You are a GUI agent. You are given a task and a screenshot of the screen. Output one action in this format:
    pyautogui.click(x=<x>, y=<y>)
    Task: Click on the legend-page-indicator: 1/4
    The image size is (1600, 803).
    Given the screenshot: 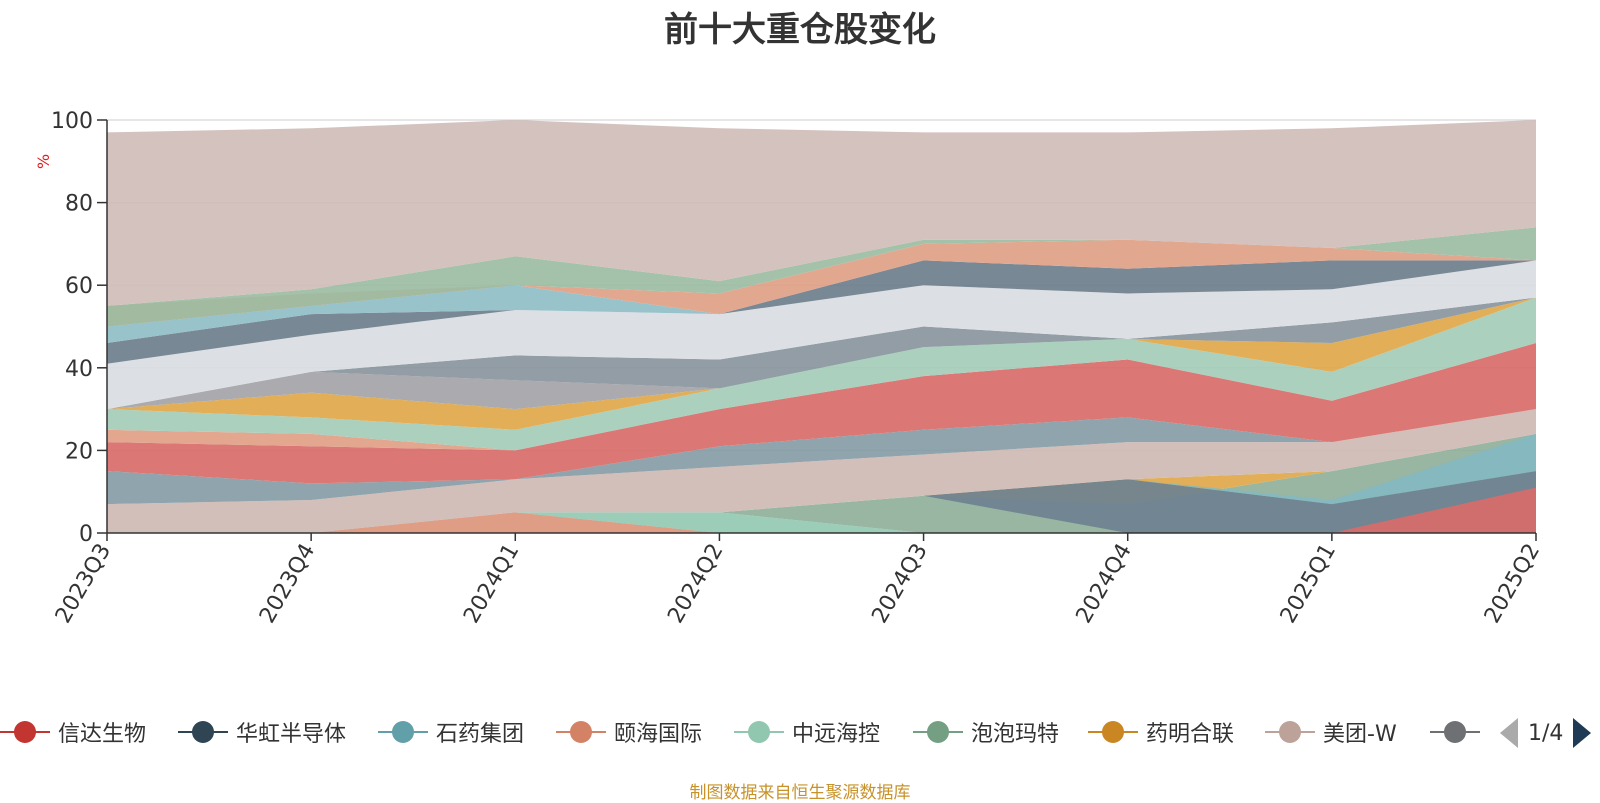 What is the action you would take?
    pyautogui.click(x=1546, y=733)
    